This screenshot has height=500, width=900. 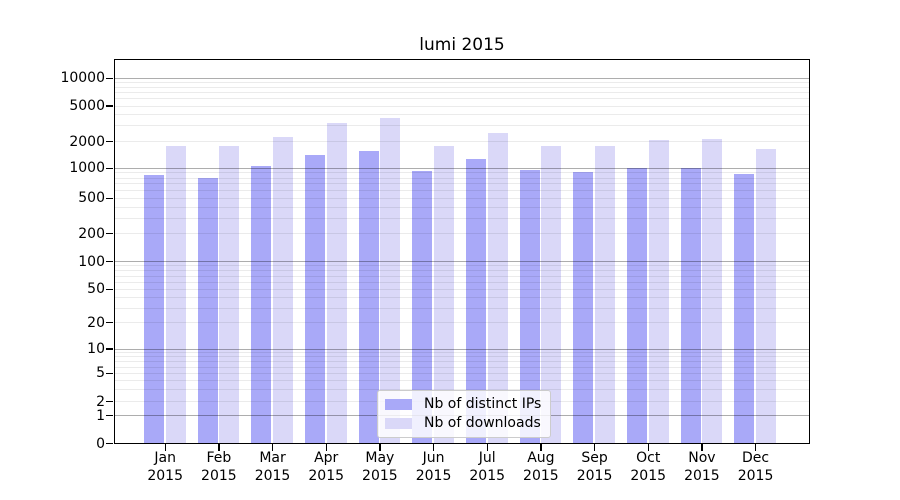 I want to click on bar-nb-of-downloads-sep, so click(x=604, y=294).